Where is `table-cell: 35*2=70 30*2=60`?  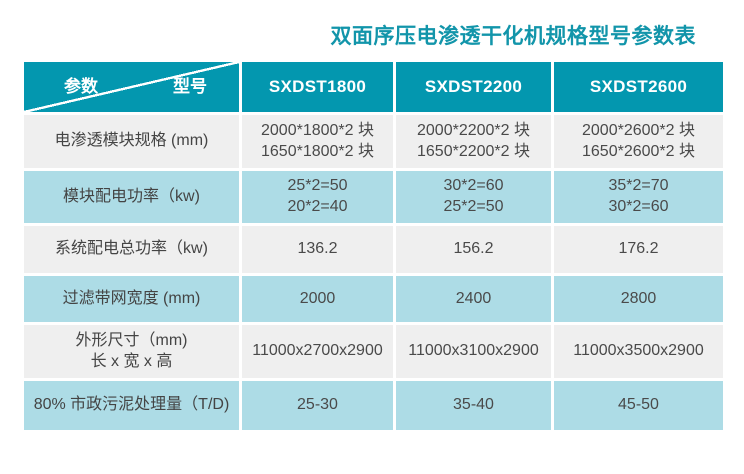 table-cell: 35*2=70 30*2=60 is located at coordinates (638, 197).